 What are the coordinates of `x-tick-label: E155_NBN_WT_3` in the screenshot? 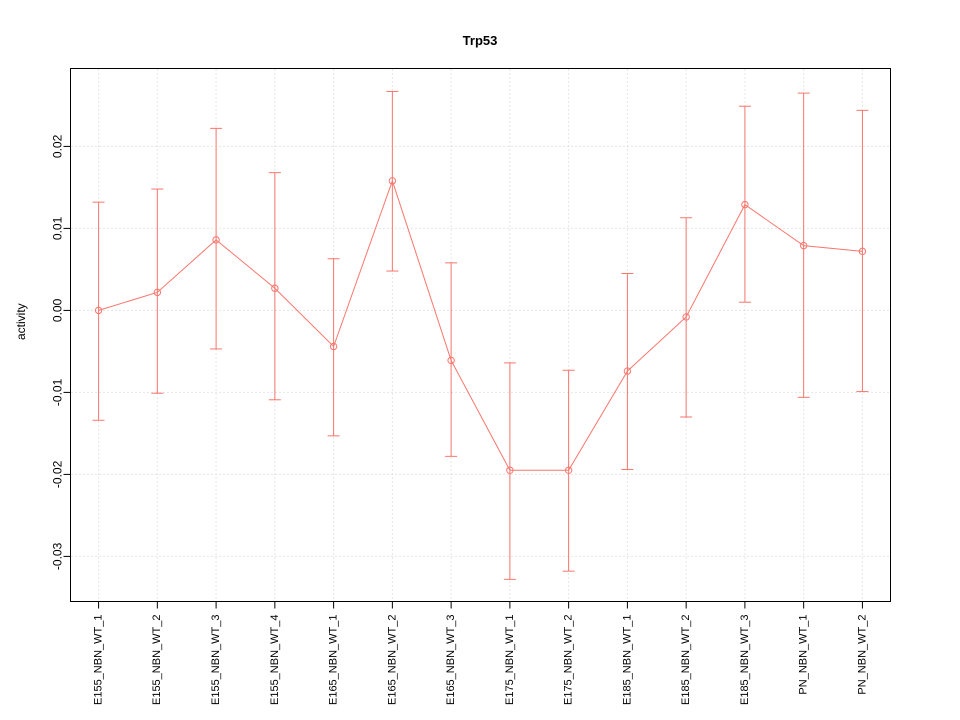 It's located at (216, 660).